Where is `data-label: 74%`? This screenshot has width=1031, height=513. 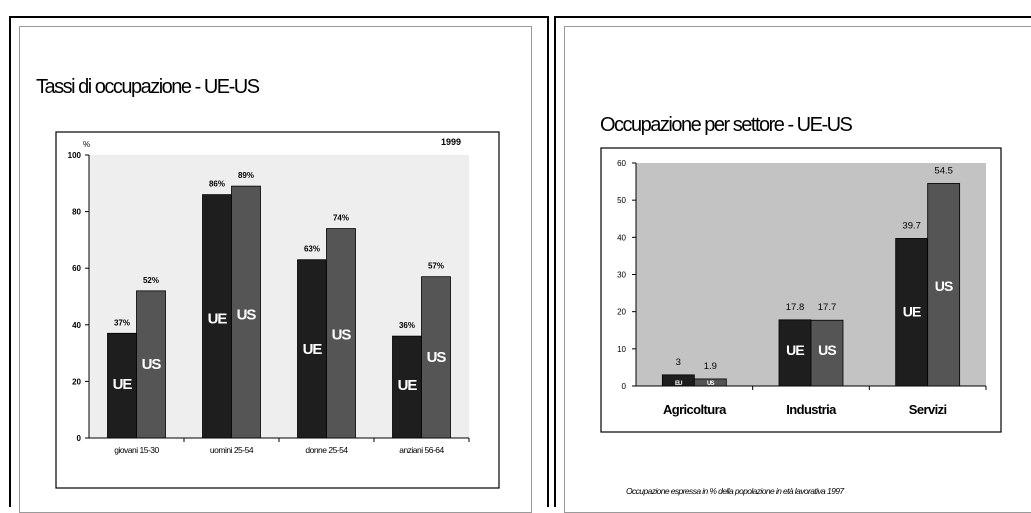 data-label: 74% is located at coordinates (341, 218).